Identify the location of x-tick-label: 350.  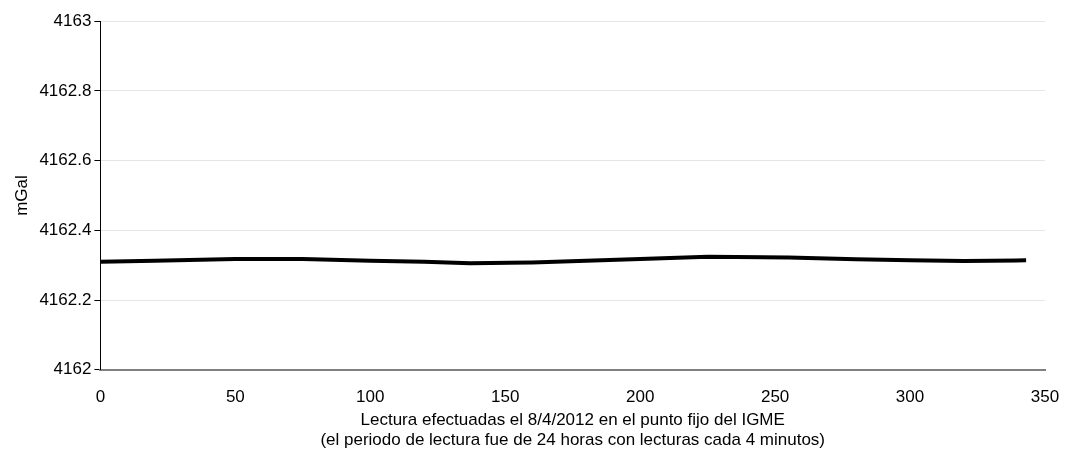
(1045, 396).